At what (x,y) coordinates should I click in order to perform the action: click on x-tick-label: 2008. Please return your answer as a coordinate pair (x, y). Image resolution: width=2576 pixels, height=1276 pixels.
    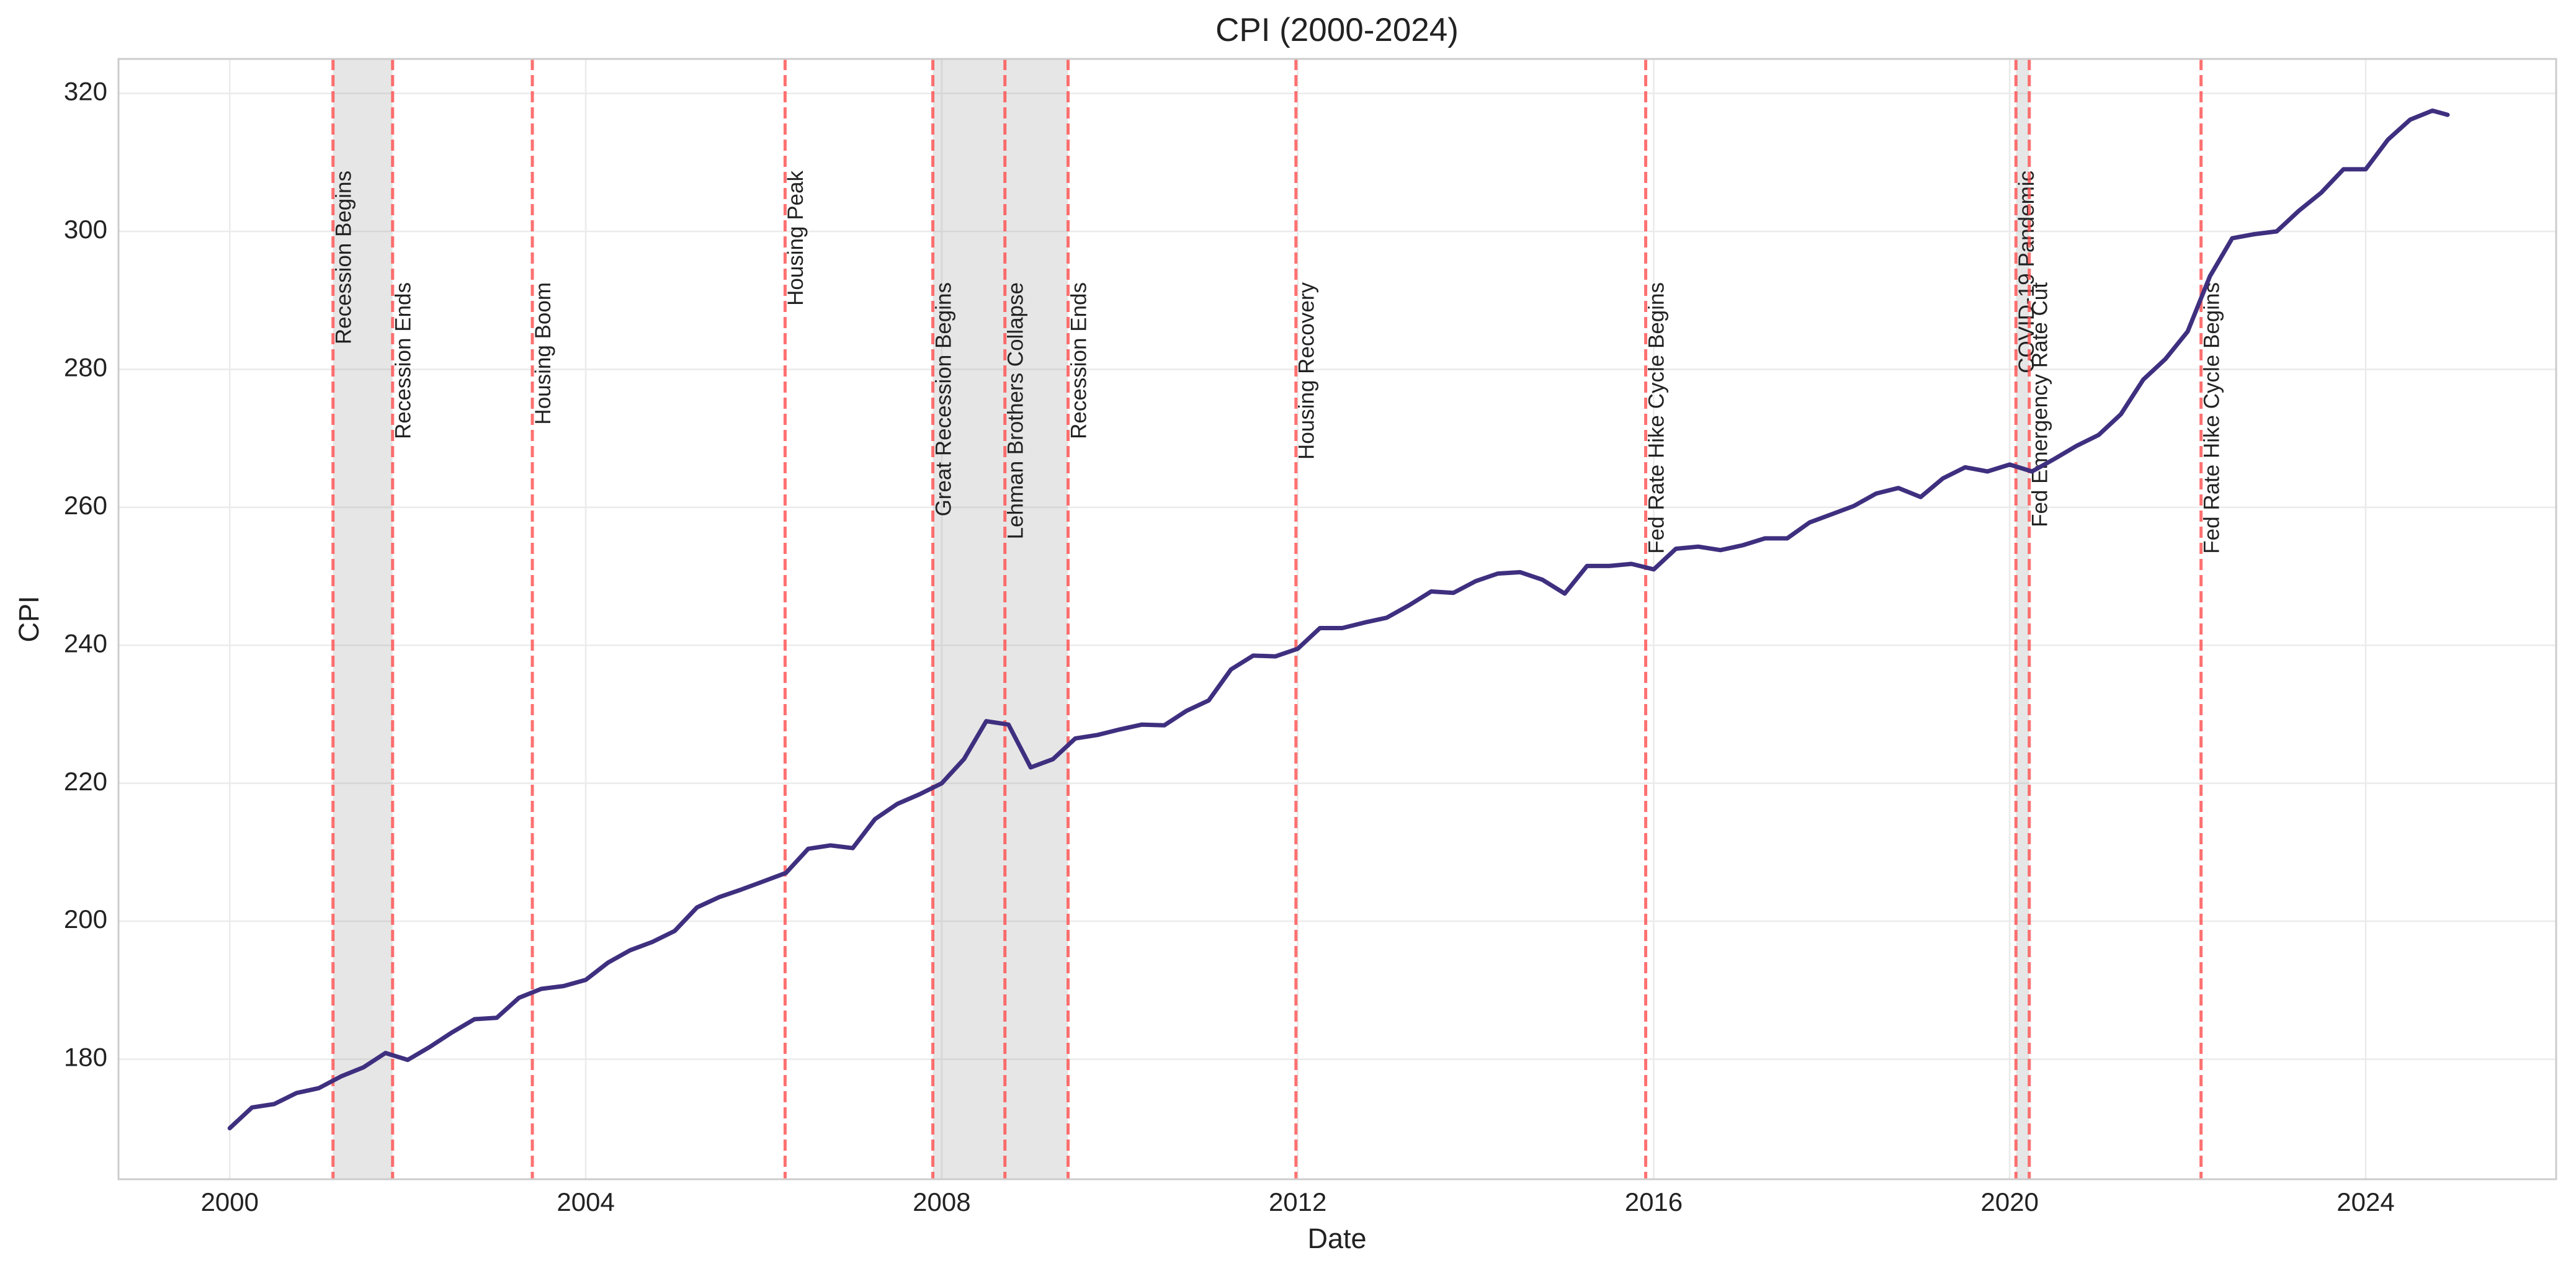
    Looking at the image, I should click on (941, 1201).